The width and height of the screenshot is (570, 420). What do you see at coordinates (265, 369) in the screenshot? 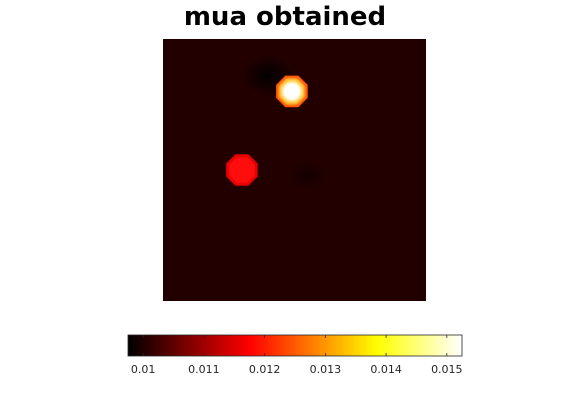
I see `colorbar-tick-label: 0.012` at bounding box center [265, 369].